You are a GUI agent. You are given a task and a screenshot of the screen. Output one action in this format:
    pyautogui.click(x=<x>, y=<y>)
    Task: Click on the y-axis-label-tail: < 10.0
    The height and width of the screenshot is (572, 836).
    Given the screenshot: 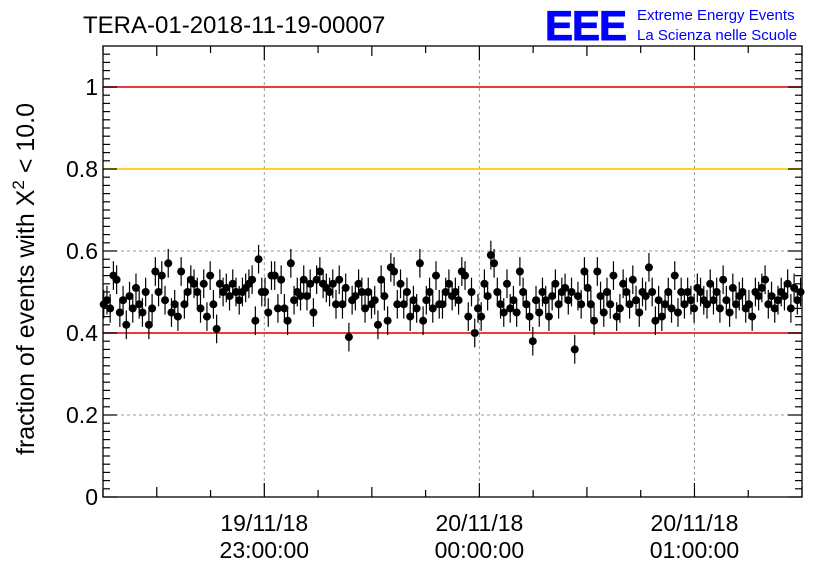 What is the action you would take?
    pyautogui.click(x=26, y=141)
    